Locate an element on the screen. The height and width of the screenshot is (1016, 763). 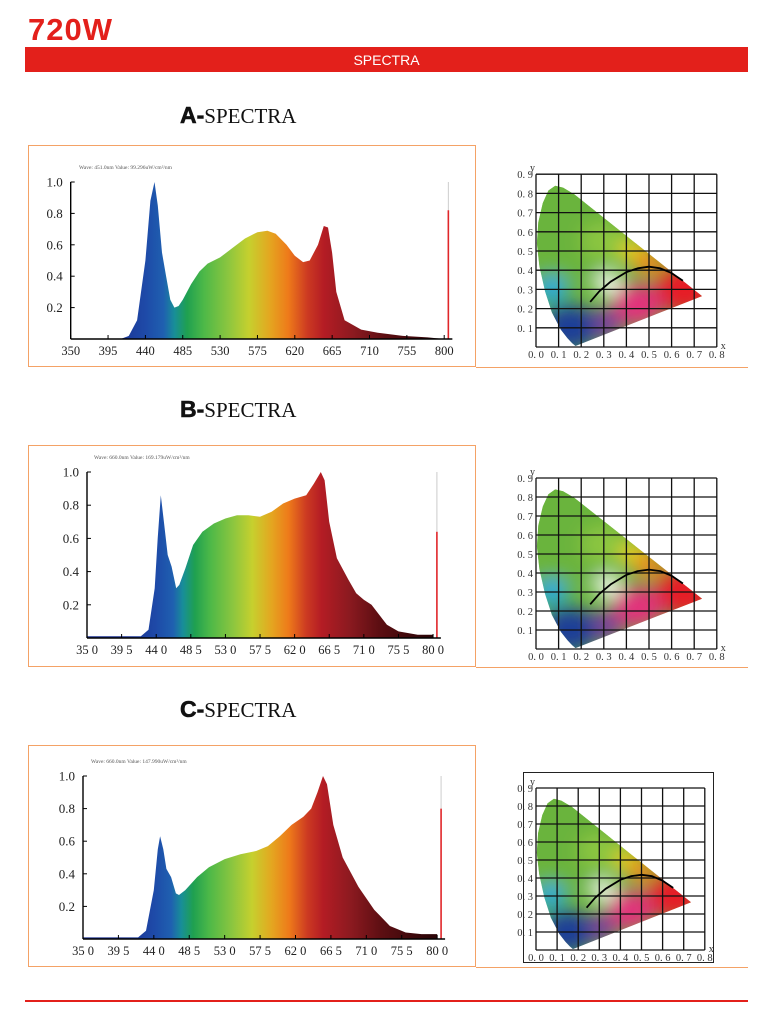
x-tick-label: 80 0 is located at coordinates (433, 650).